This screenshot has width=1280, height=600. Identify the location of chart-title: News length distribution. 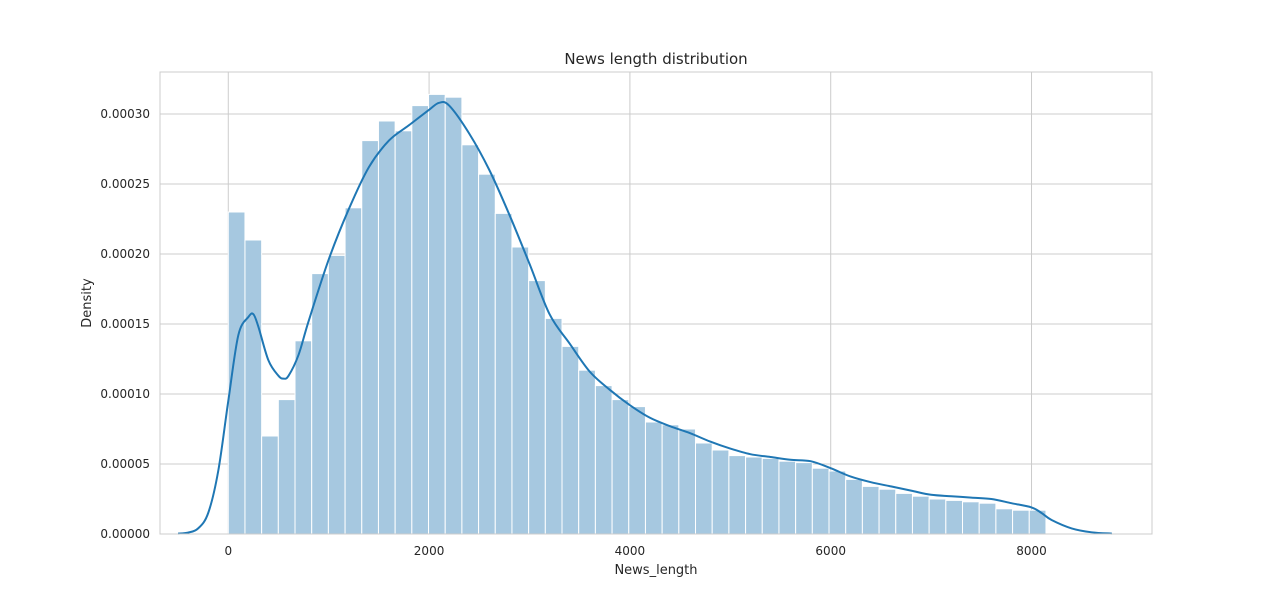
(655, 59).